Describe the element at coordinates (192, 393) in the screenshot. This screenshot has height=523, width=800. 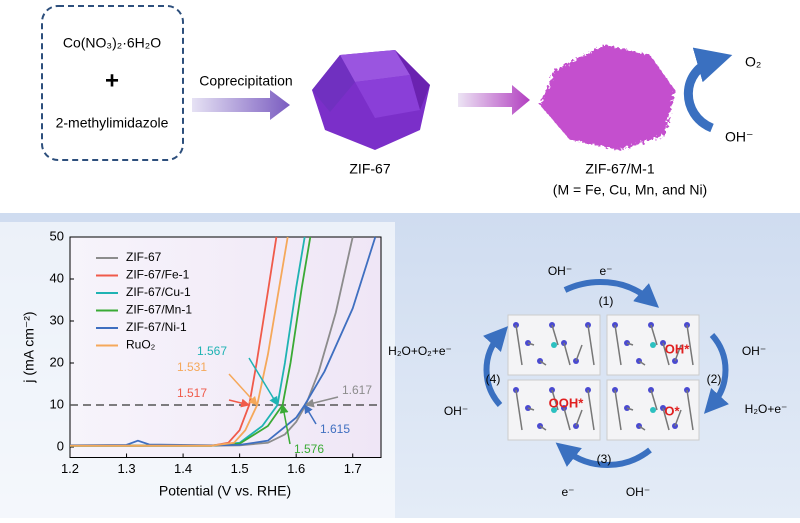
I see `annotation-label: 1.517` at that location.